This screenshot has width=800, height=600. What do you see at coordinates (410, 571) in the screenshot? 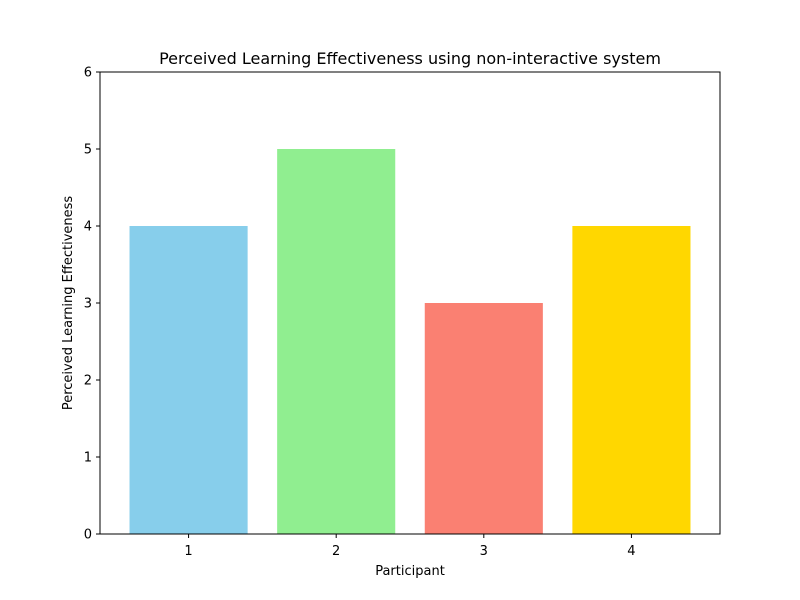
I see `x-axis-label: Participant` at bounding box center [410, 571].